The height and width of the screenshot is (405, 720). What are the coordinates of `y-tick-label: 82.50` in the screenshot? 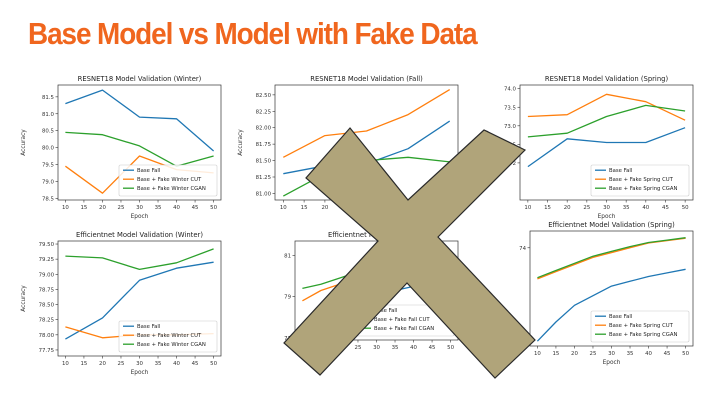 It's located at (264, 96).